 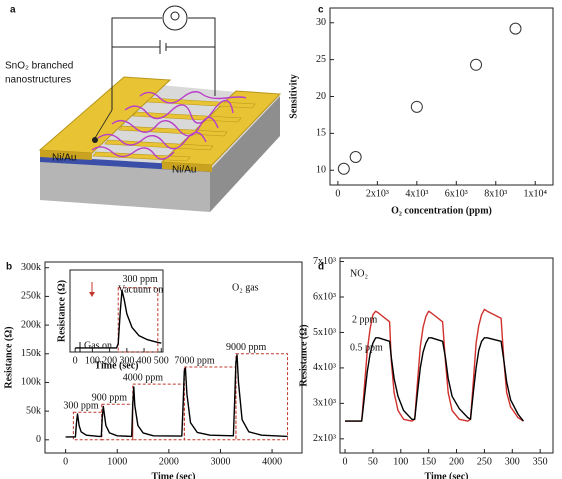 What do you see at coordinates (324, 403) in the screenshot?
I see `y-tick-label: 3x10³` at bounding box center [324, 403].